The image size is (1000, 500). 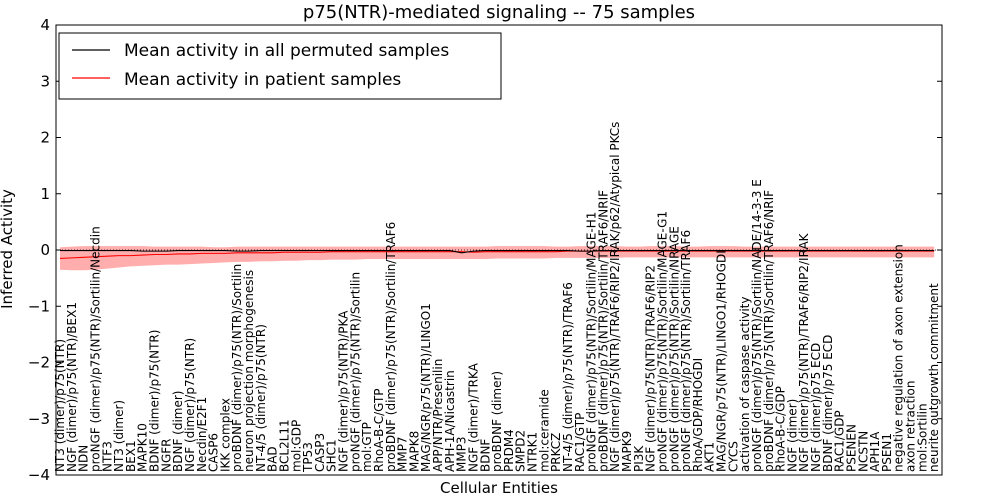 What do you see at coordinates (155, 401) in the screenshot?
I see `category-label: BDNF (dimer)/p75(NTR)` at bounding box center [155, 401].